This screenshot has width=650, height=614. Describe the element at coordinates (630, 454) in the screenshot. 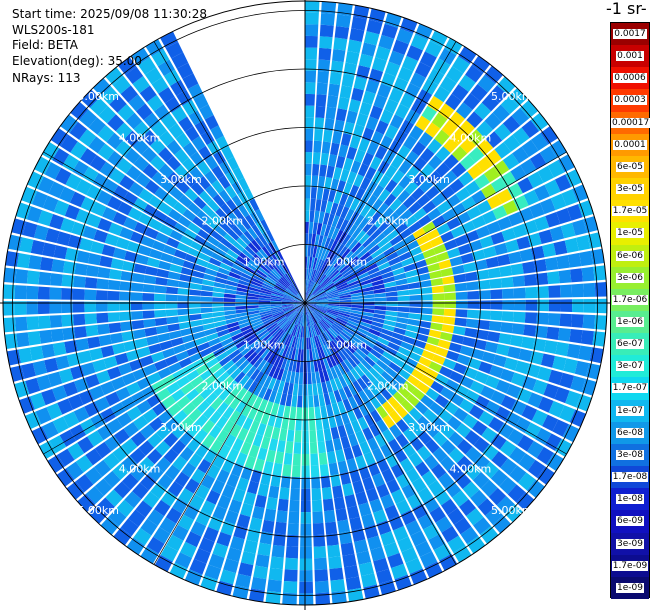

I see `colorbar-tick-label: 3e-08` at that location.